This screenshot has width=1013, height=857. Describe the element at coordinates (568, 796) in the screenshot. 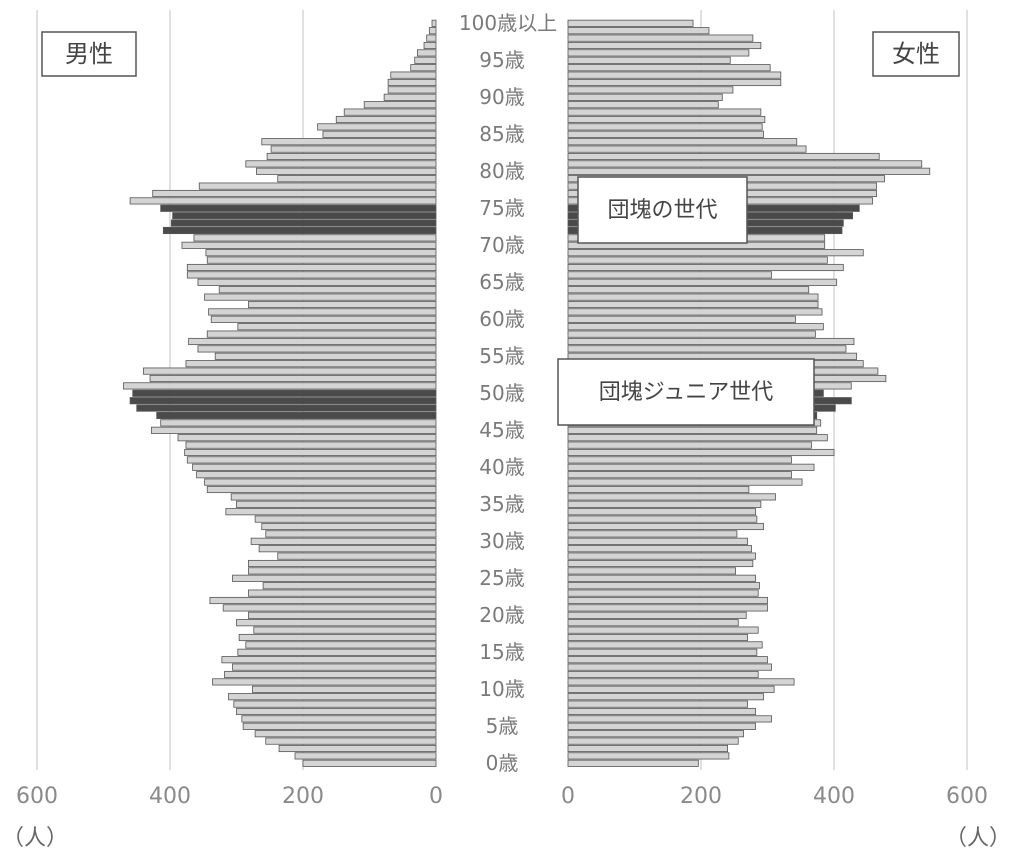

I see `x-tick-right: 0` at that location.